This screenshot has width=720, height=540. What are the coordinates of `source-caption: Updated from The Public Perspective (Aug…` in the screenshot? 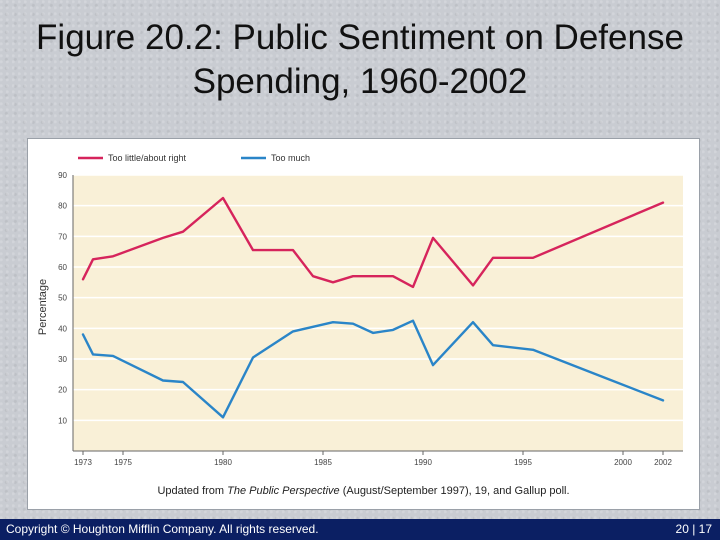 It's located at (363, 491).